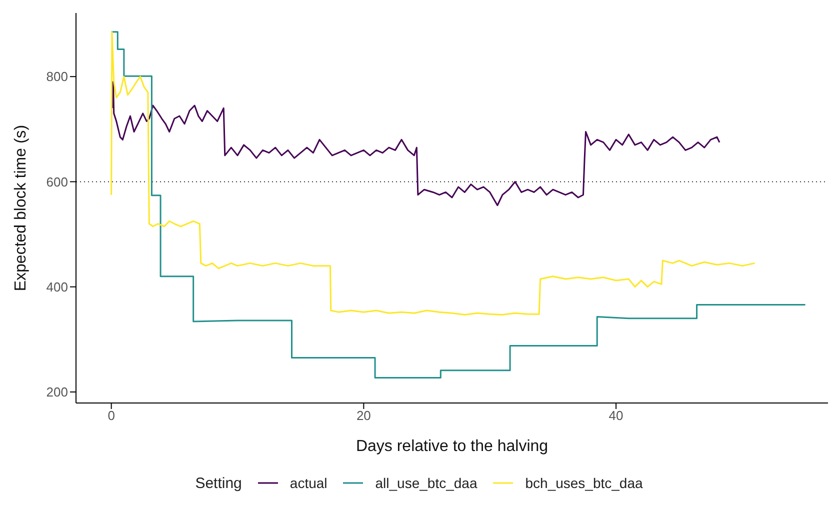 This screenshot has width=838, height=508. Describe the element at coordinates (452, 446) in the screenshot. I see `x-axis-title: Days relative to the halving` at that location.